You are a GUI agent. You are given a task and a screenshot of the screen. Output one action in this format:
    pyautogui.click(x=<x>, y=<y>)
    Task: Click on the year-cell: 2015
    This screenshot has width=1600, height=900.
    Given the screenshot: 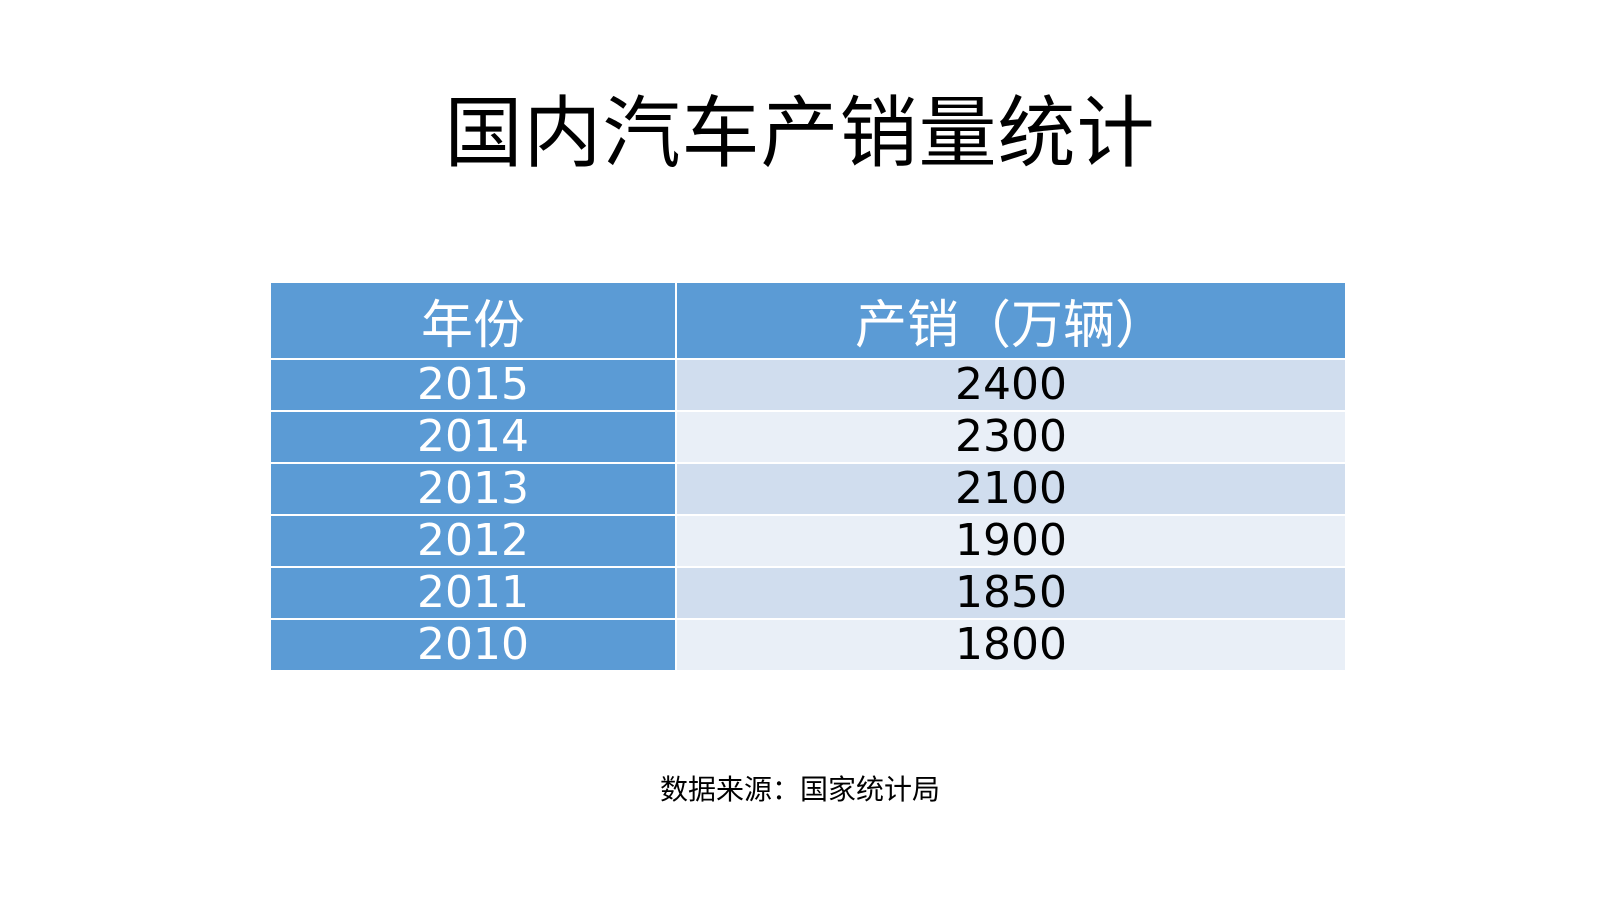 What is the action you would take?
    pyautogui.click(x=473, y=385)
    